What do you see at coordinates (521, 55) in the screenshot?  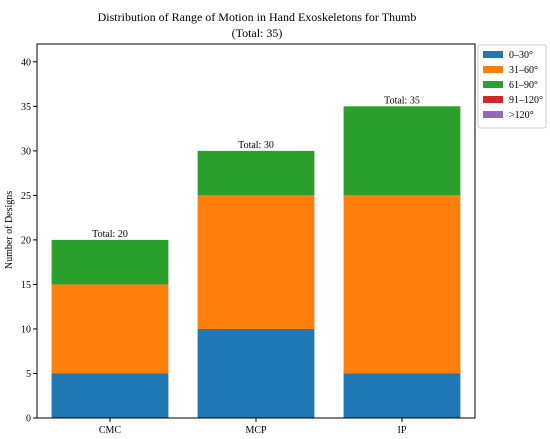 I see `legend-label: 0–30°` at bounding box center [521, 55].